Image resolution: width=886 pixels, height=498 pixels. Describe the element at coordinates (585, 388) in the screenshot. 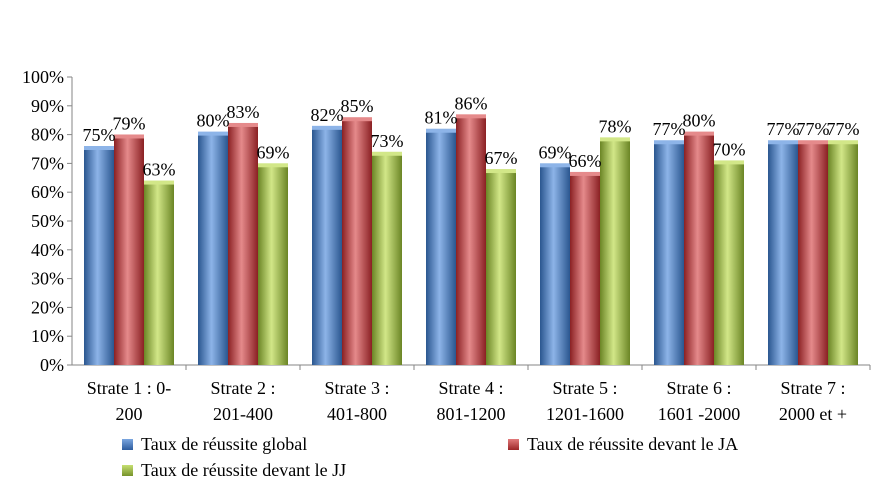

I see `x-tick-label: Strate 5 :` at that location.